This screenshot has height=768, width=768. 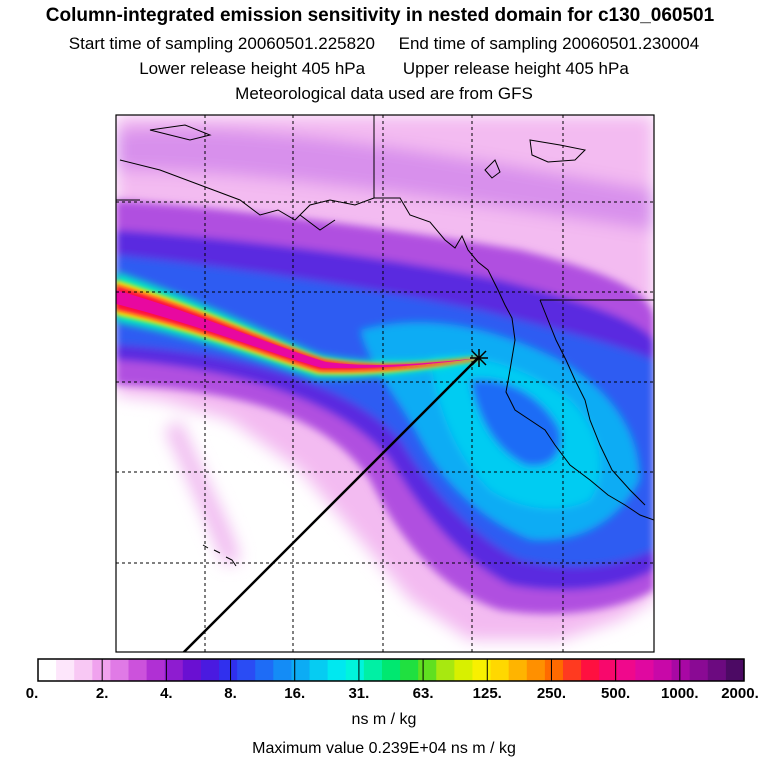 I want to click on met-data-label: Meteorological data used are from GFS, so click(x=384, y=93).